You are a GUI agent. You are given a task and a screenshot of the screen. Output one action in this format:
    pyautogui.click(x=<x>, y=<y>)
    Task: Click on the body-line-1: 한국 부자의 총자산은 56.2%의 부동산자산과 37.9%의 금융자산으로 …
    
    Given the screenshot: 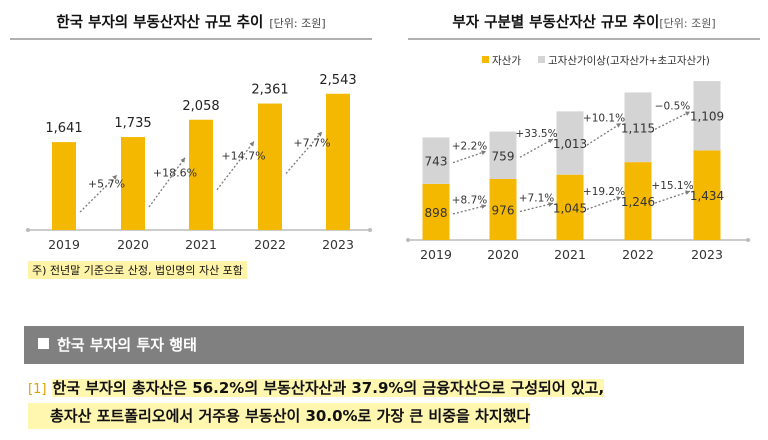 What is the action you would take?
    pyautogui.click(x=328, y=388)
    